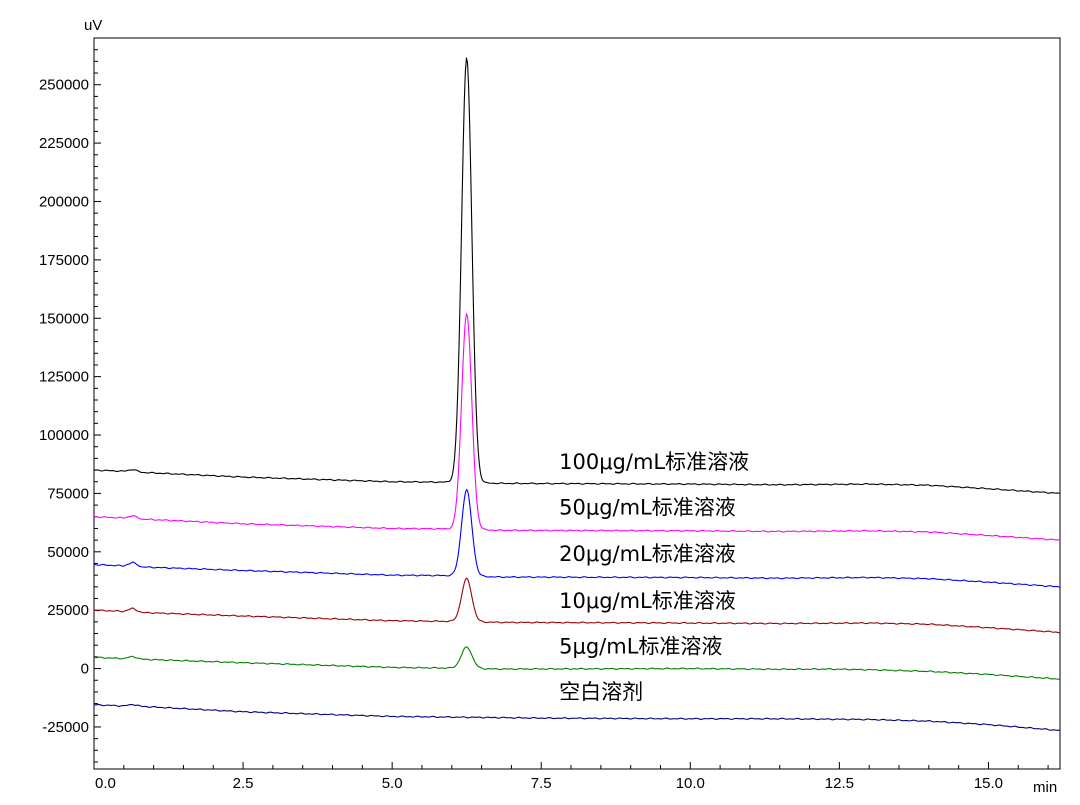 This screenshot has width=1080, height=805. I want to click on x-unit-label: min, so click(1045, 787).